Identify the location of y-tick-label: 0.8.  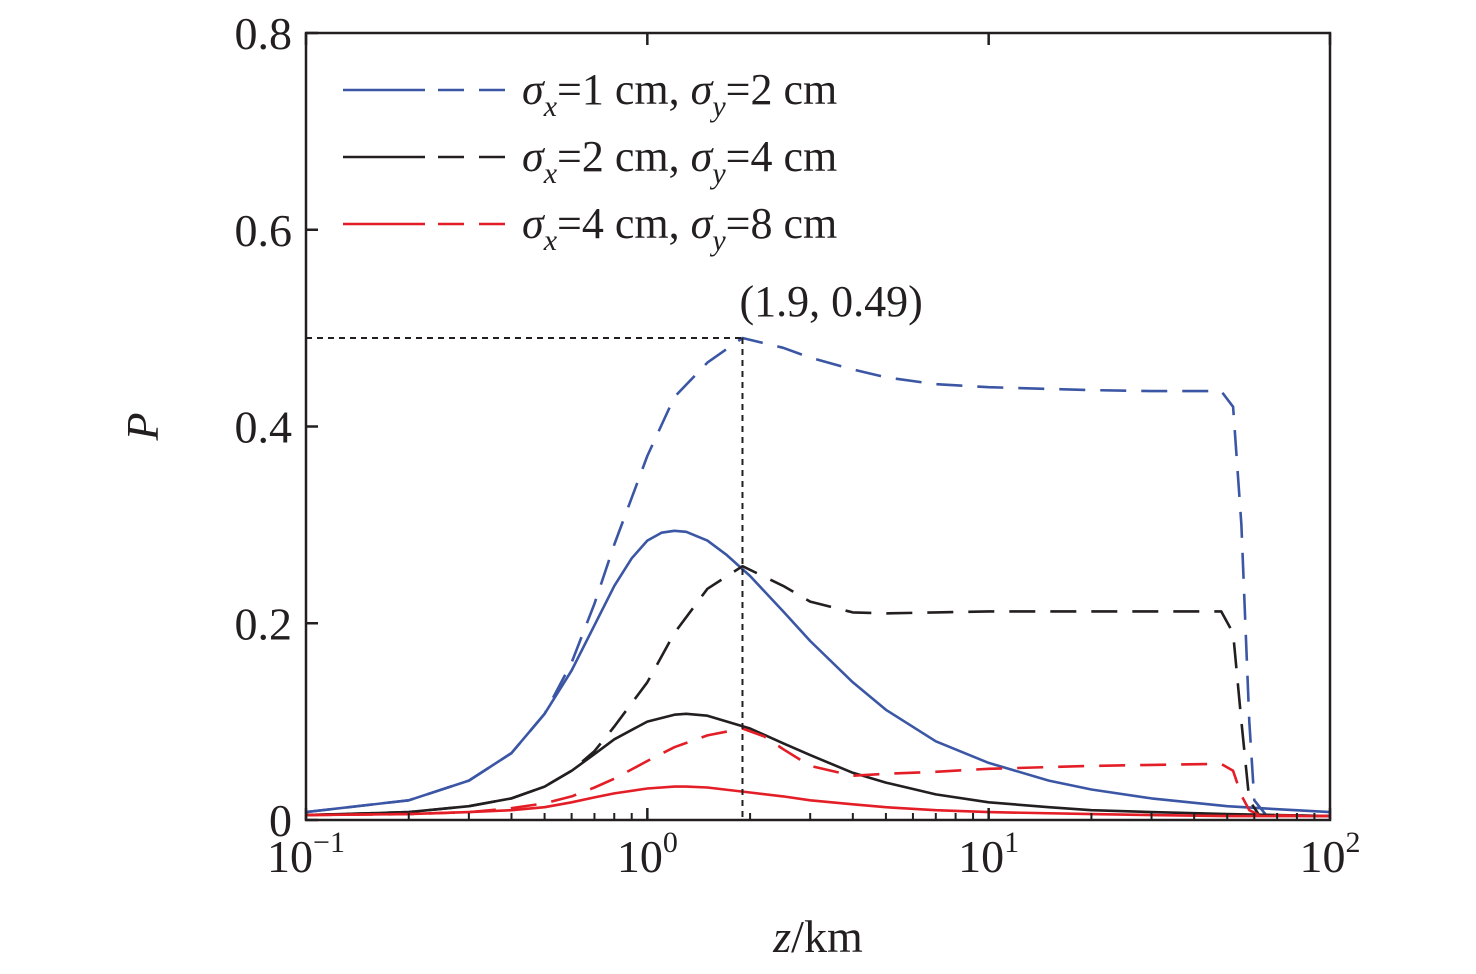
(264, 33).